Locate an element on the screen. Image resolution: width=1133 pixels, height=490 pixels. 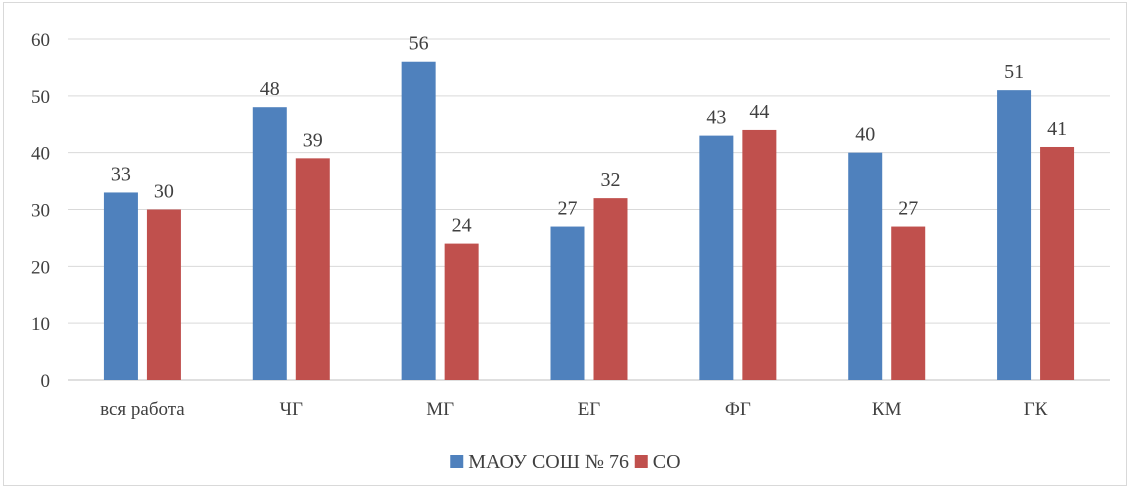
data-label: 43 is located at coordinates (716, 118).